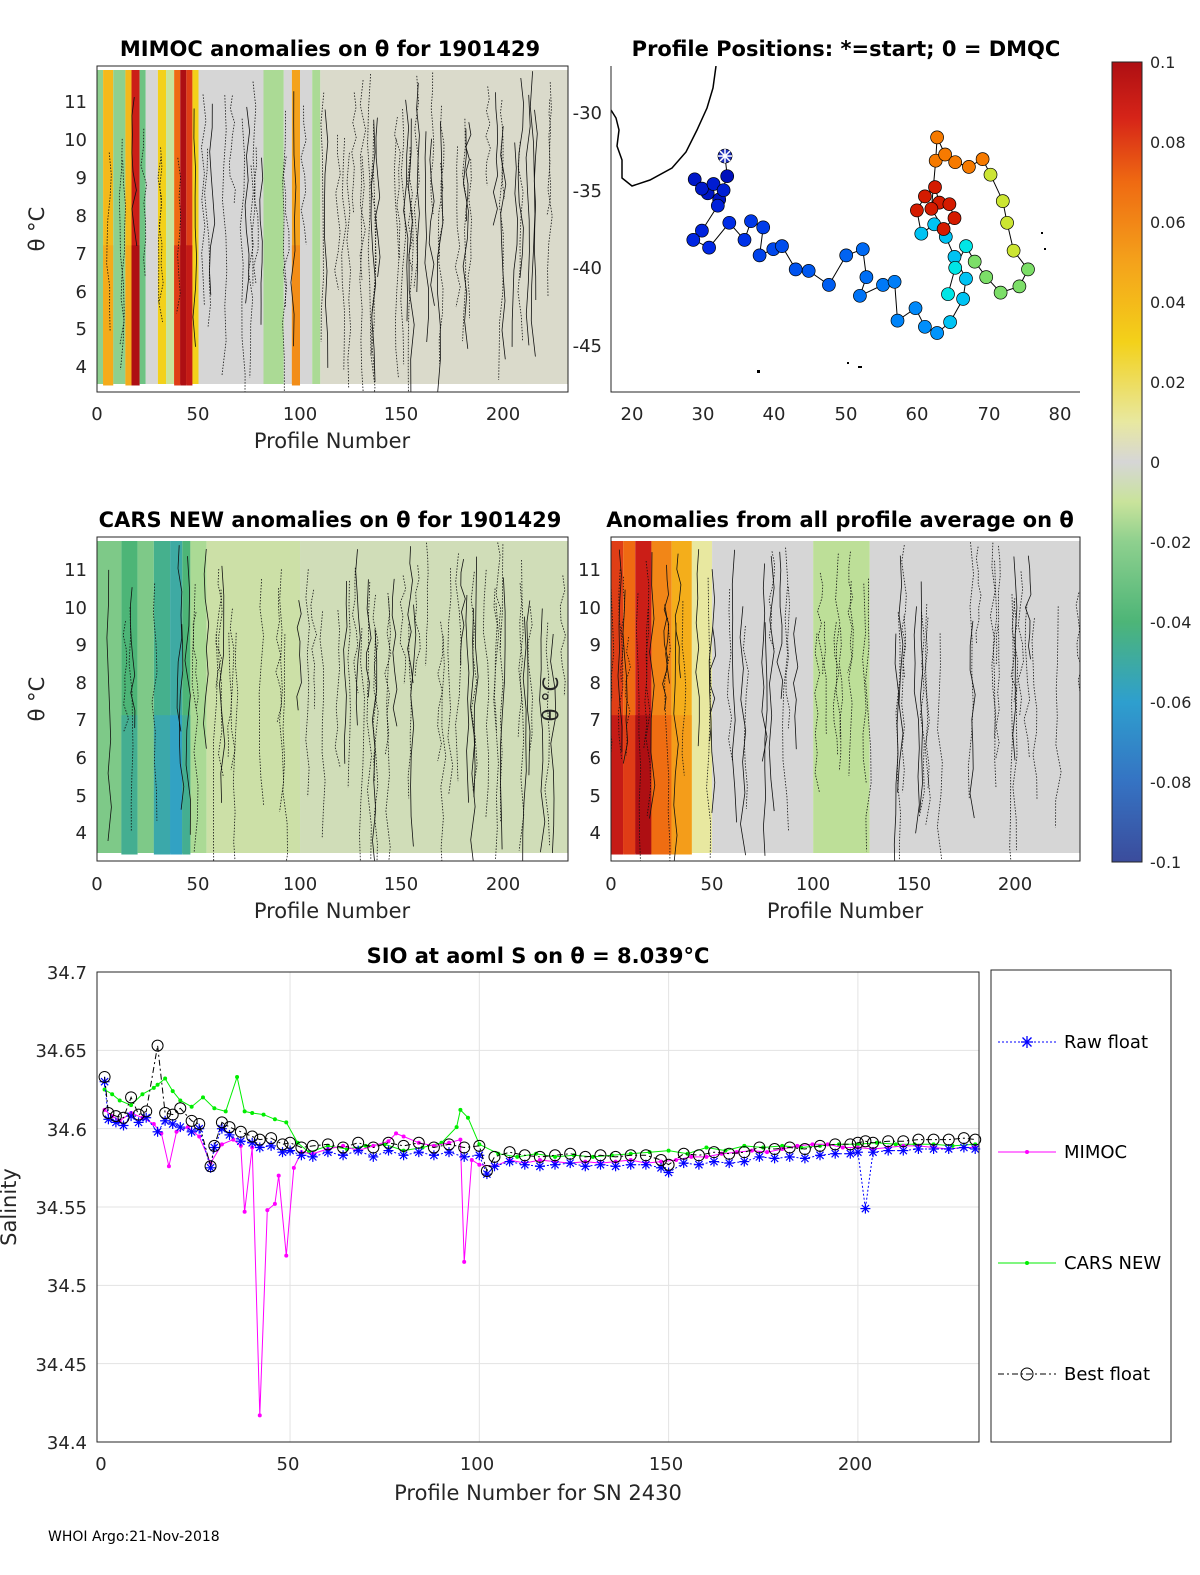  Describe the element at coordinates (330, 520) in the screenshot. I see `cars-title: CARS NEW anomalies on θ for 1901429` at that location.